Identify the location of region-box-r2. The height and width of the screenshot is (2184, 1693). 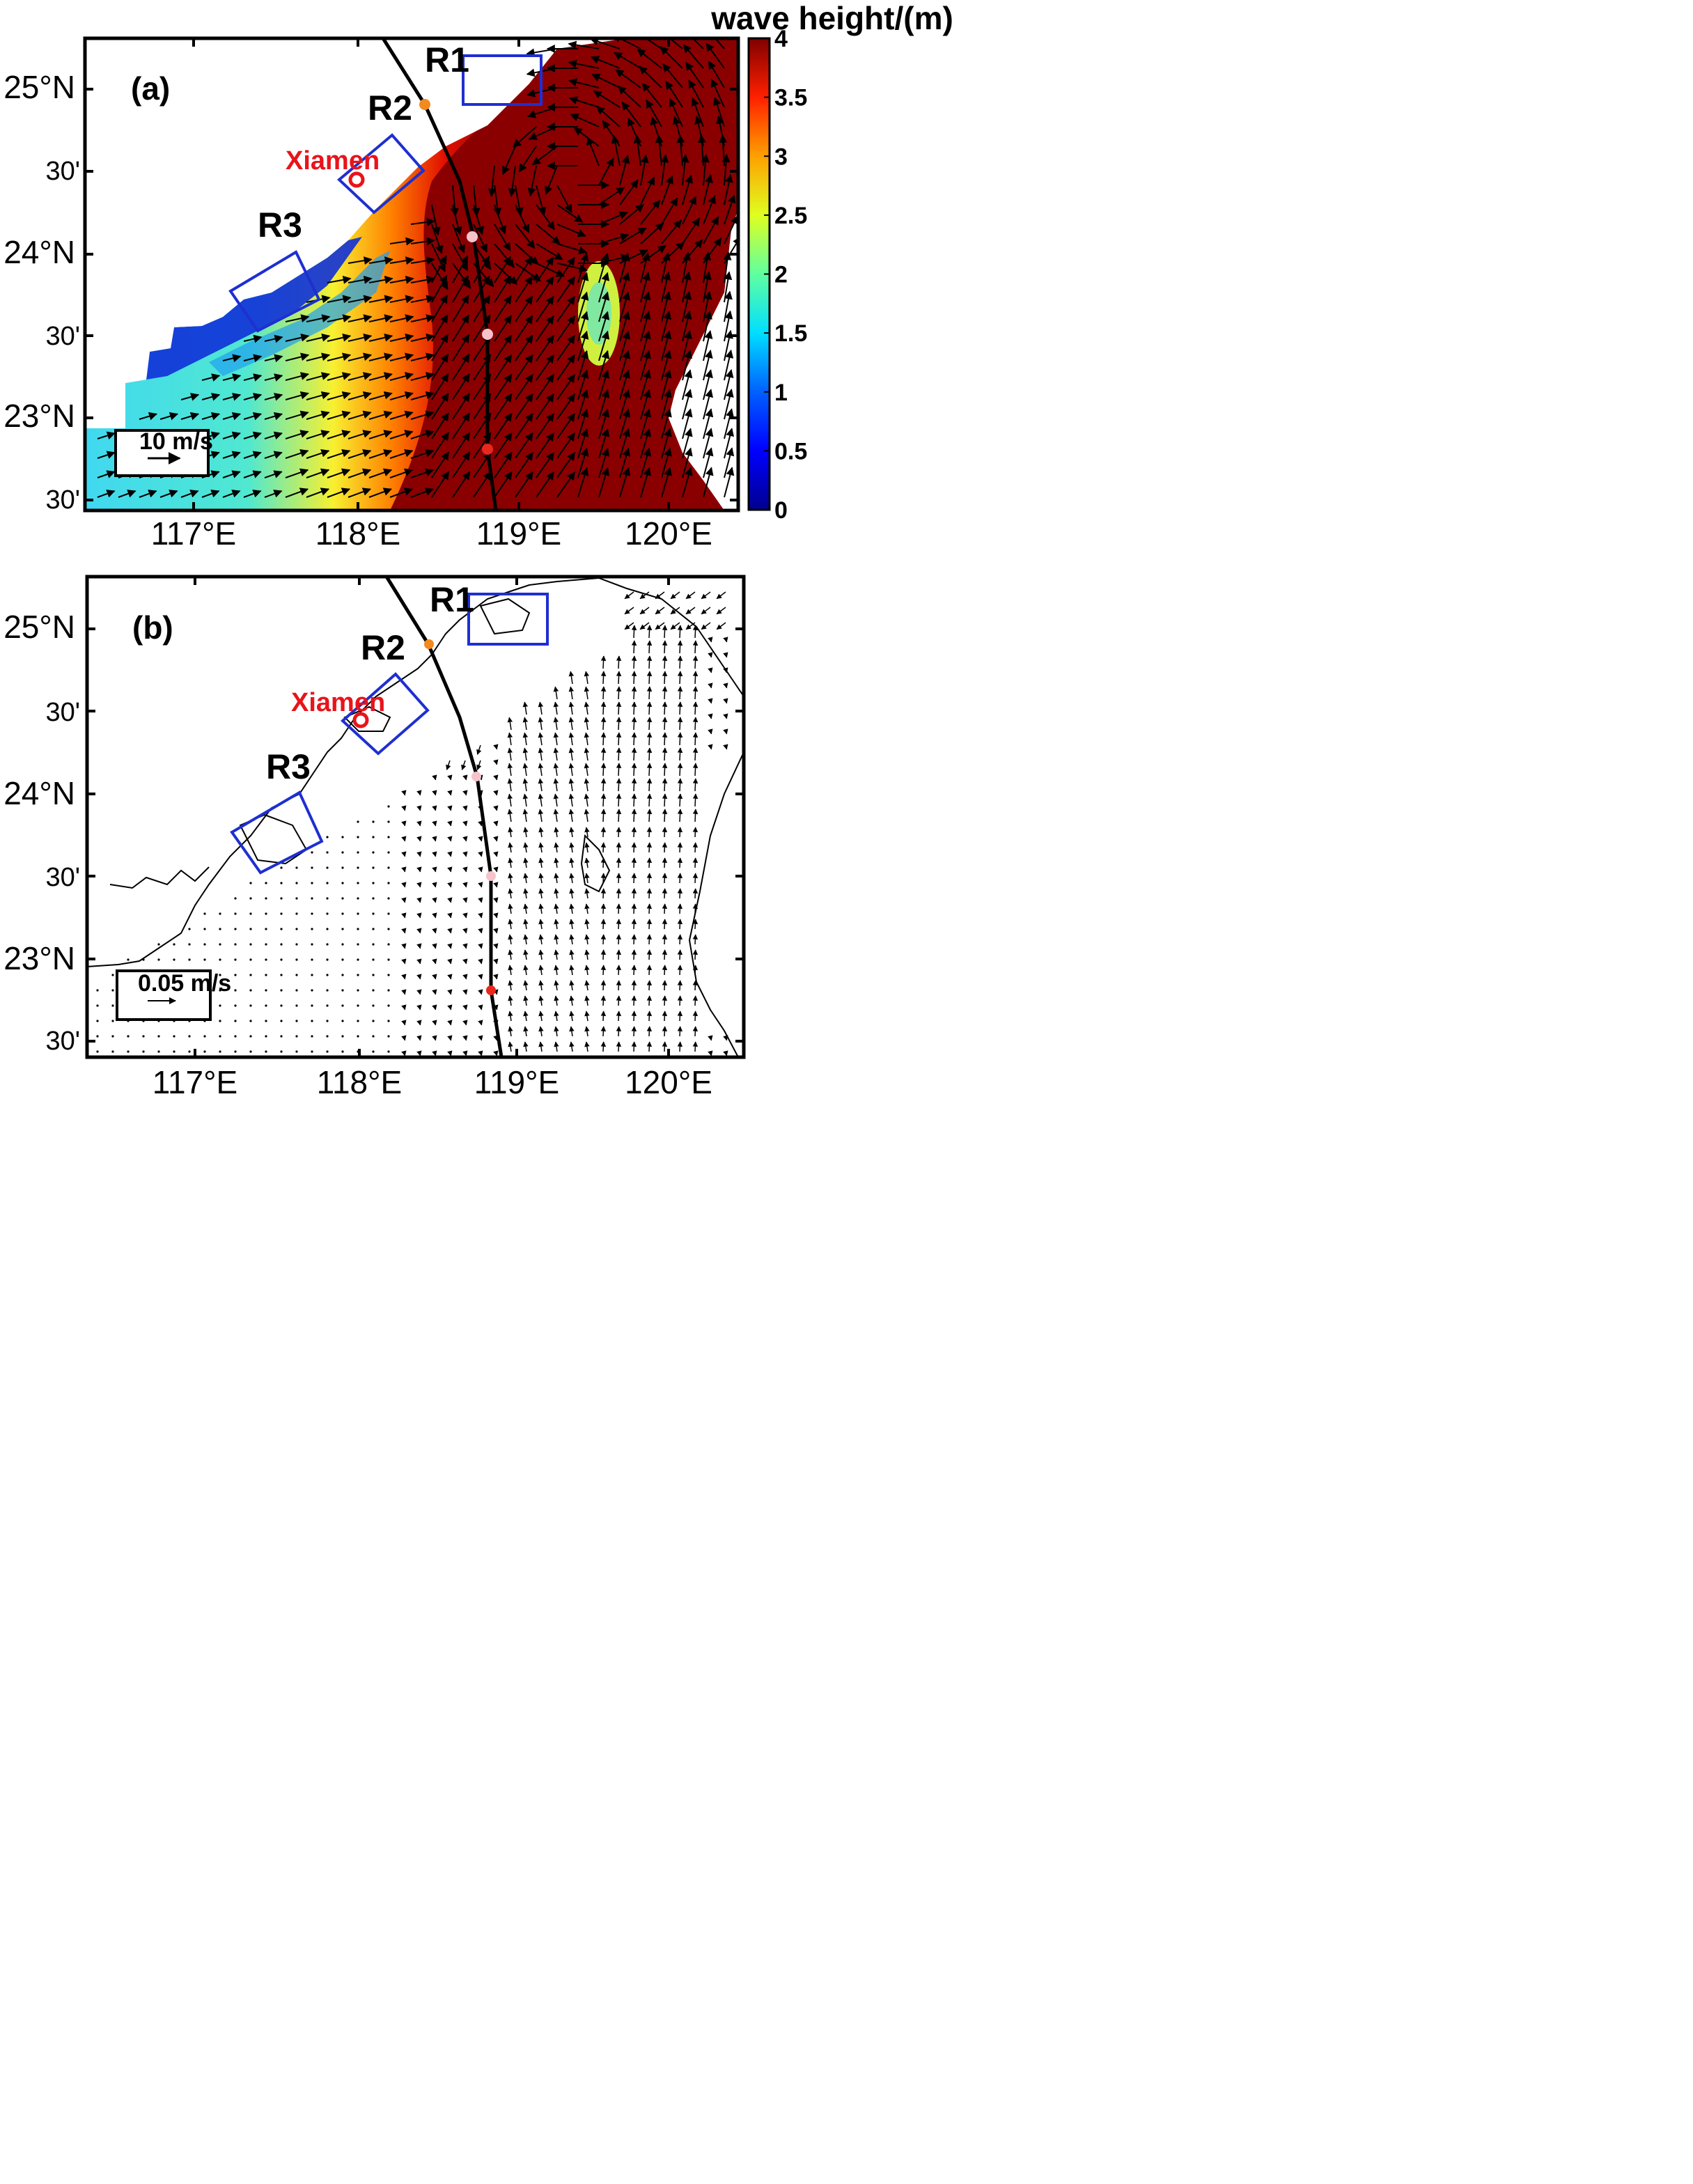
(381, 173).